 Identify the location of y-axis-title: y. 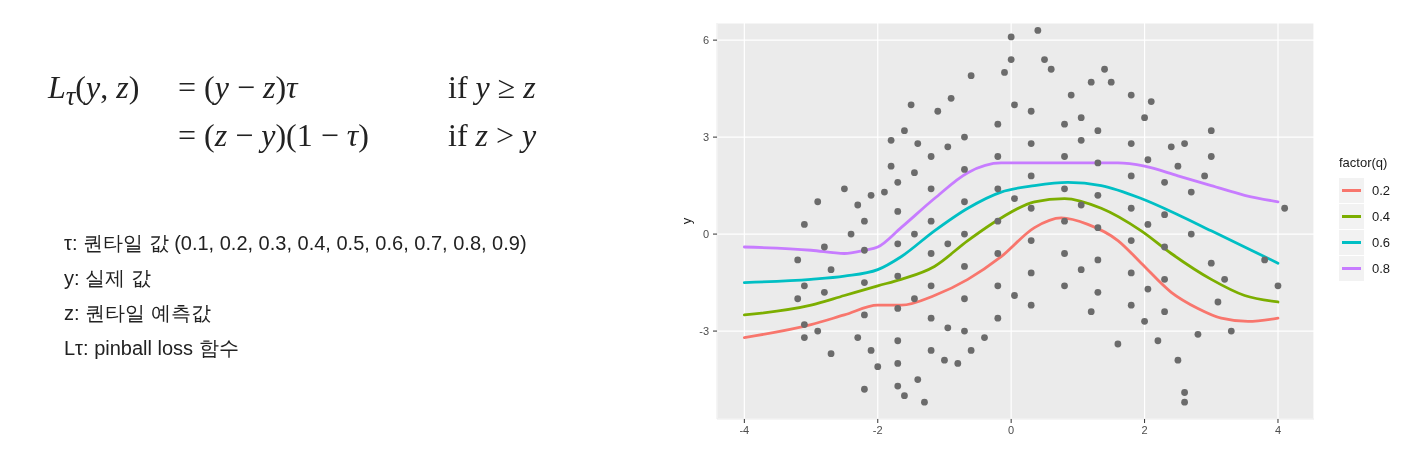
(686, 221).